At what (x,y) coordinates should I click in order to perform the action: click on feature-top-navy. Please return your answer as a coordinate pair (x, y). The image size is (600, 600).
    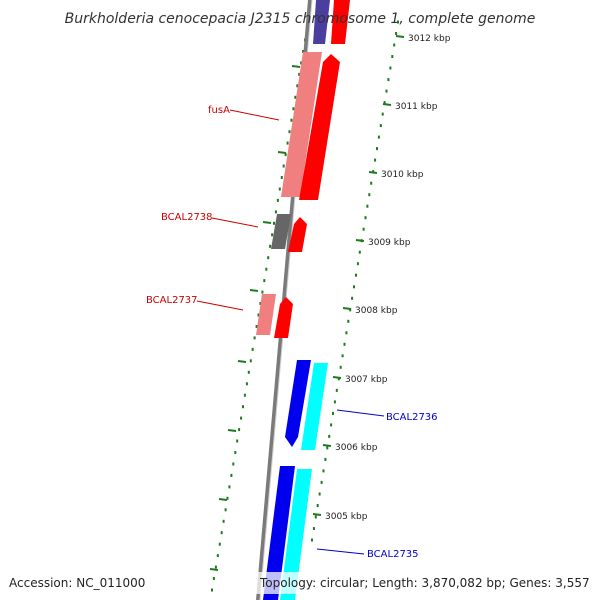
    Looking at the image, I should click on (321, 22).